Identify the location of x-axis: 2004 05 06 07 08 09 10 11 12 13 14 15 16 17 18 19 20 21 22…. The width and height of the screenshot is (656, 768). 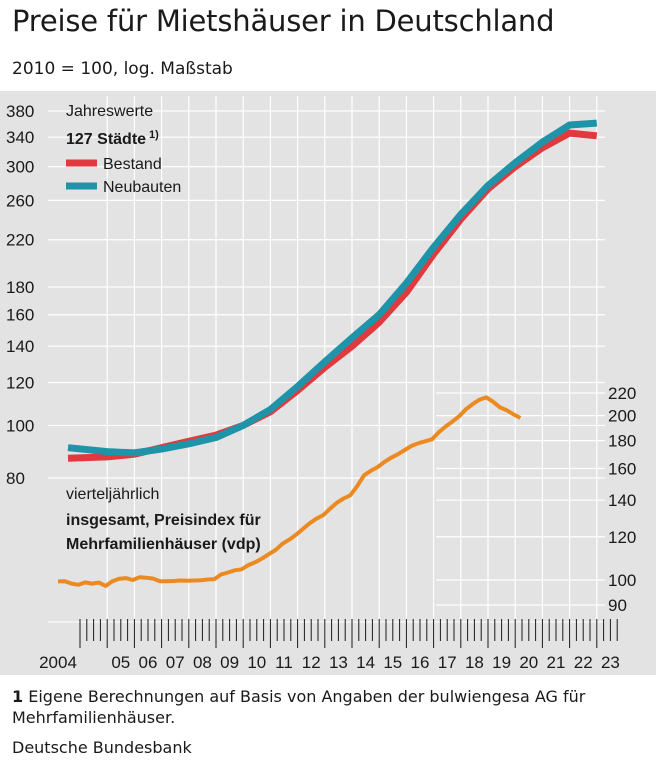
(329, 645).